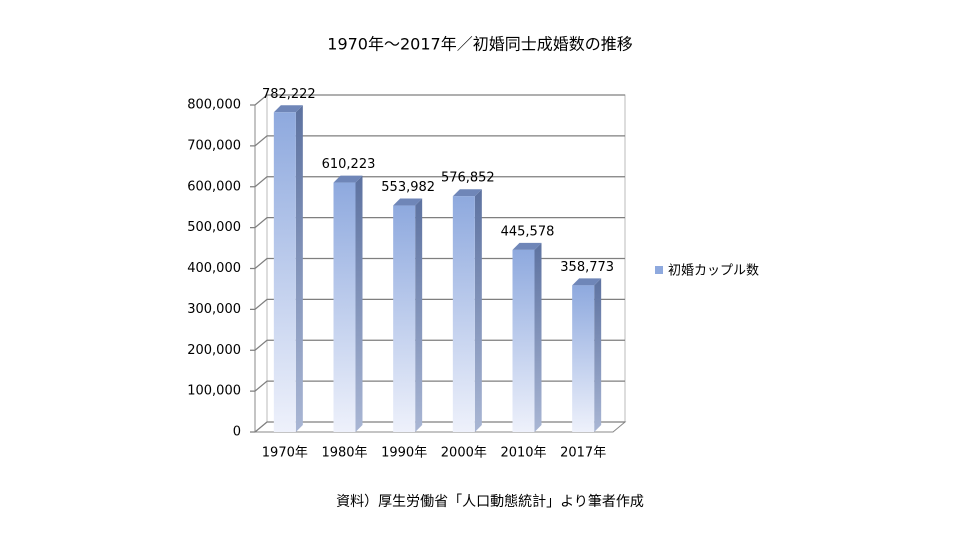 Image resolution: width=960 pixels, height=540 pixels. I want to click on y-tick-label: 800,000, so click(214, 105).